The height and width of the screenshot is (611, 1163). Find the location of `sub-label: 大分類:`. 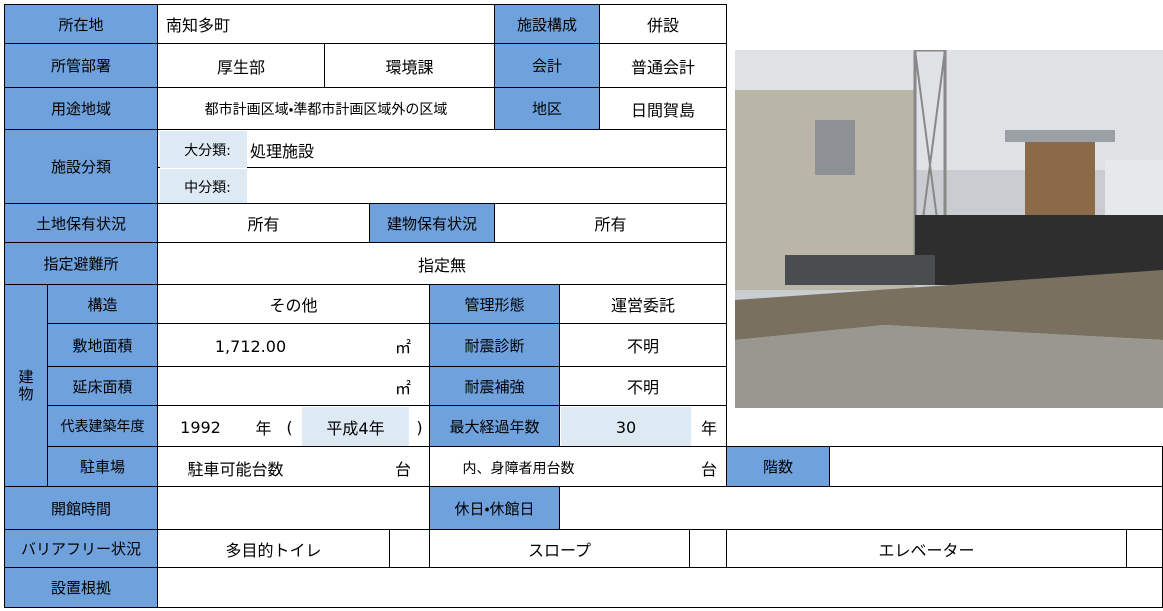

sub-label: 大分類: is located at coordinates (203, 149).